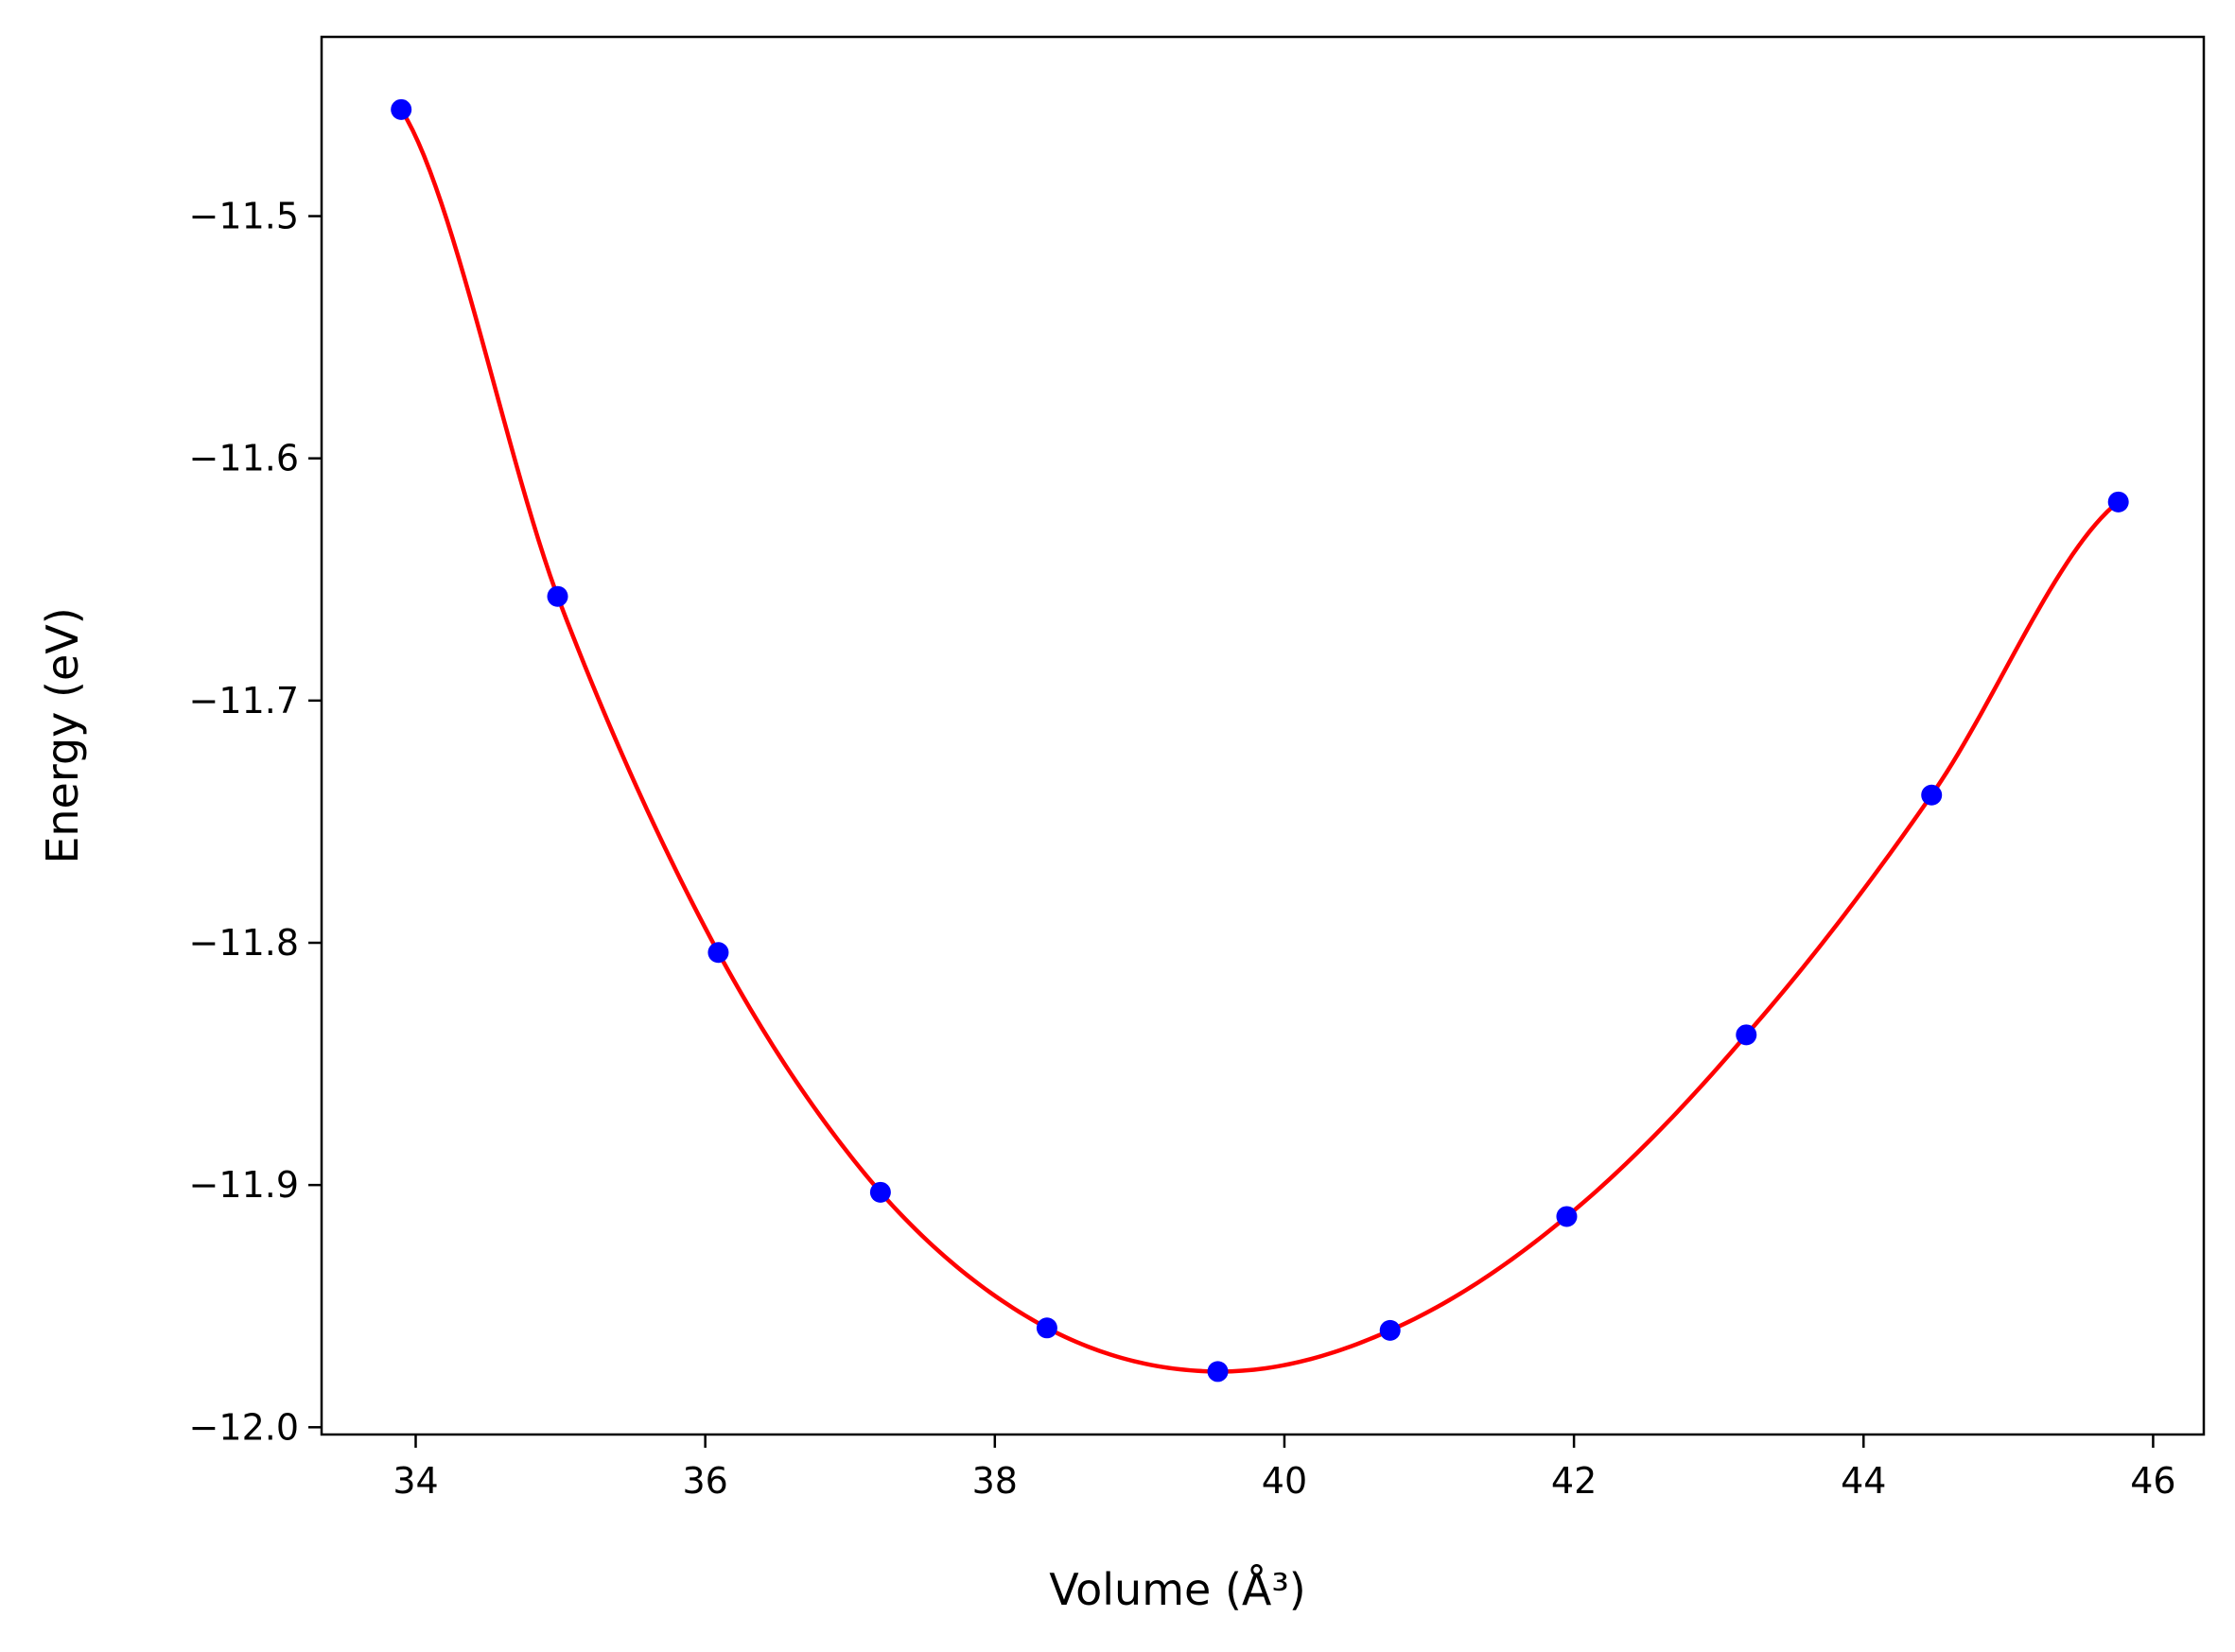  Describe the element at coordinates (244, 217) in the screenshot. I see `y-tick-label: −11.5` at that location.